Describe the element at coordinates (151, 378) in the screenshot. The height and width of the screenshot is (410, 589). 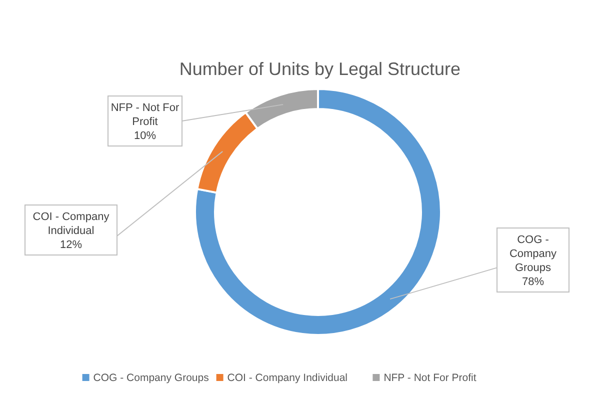
I see `legend-label: COG - Company Groups` at that location.